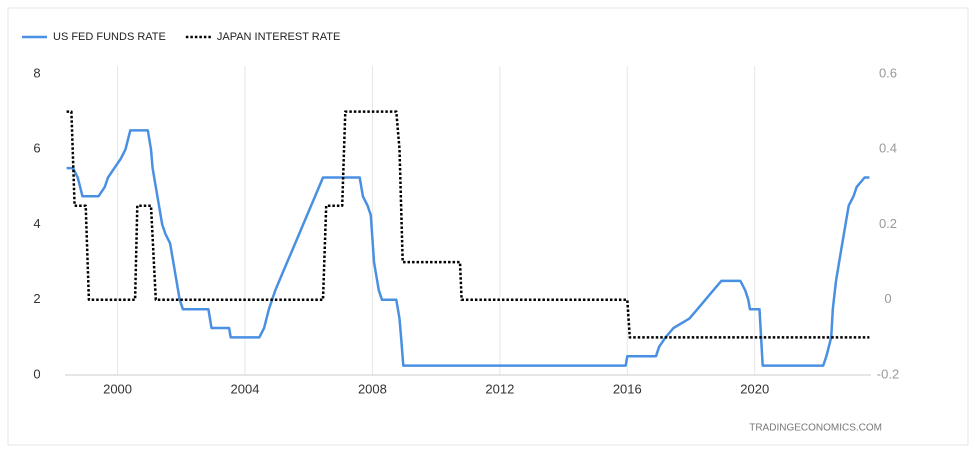 This screenshot has height=457, width=975. I want to click on y-tick-label: 0, so click(36, 373).